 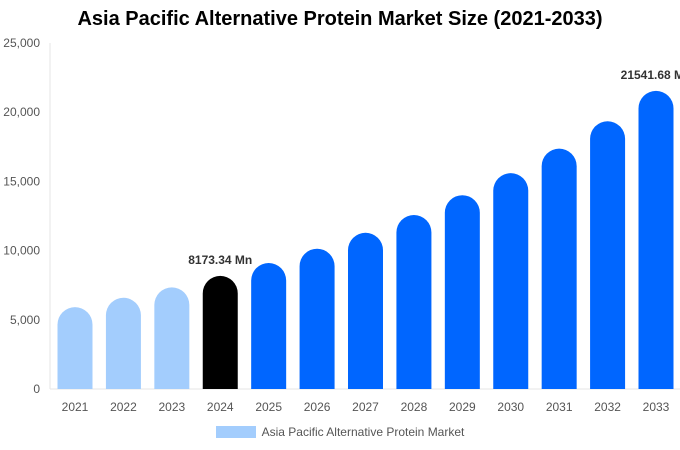 What do you see at coordinates (25, 320) in the screenshot?
I see `y-tick-label: 5,000` at bounding box center [25, 320].